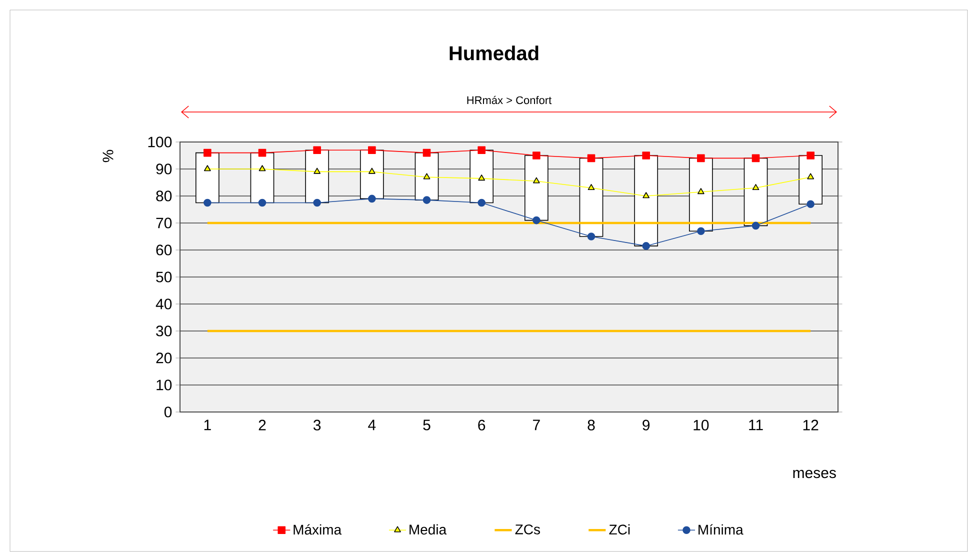  Describe the element at coordinates (160, 142) in the screenshot. I see `y-tick-label: 100` at that location.